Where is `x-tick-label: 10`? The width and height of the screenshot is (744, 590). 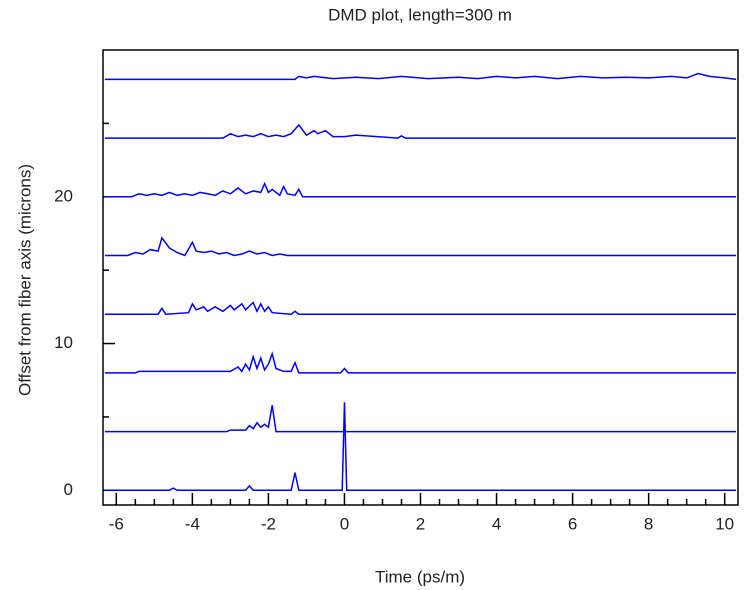
x-tick-label: 10 is located at coordinates (724, 523).